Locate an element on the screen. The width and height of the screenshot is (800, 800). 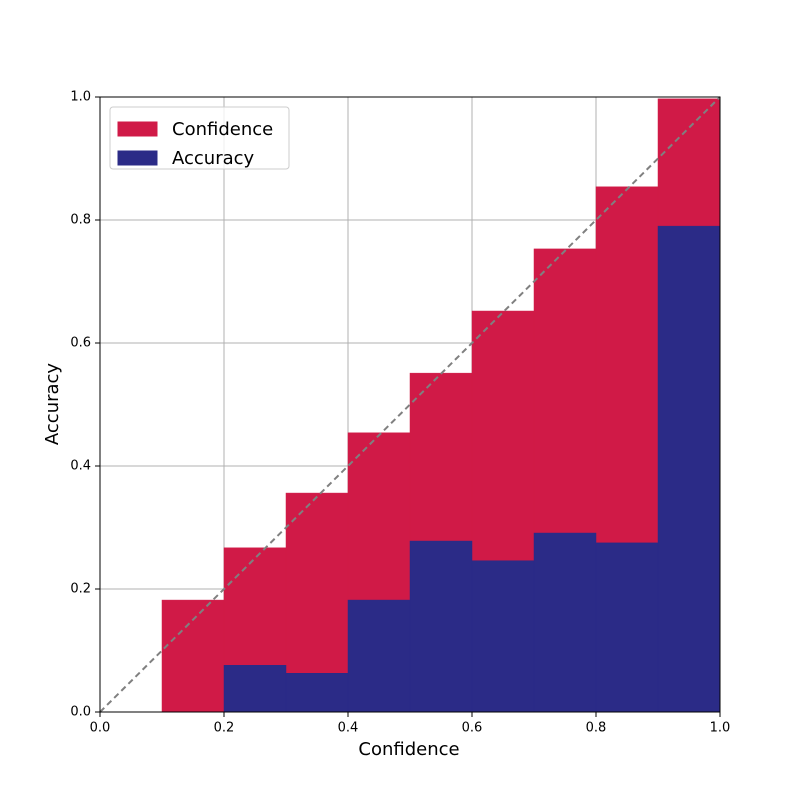
x-tick-label: 0.2 is located at coordinates (224, 728).